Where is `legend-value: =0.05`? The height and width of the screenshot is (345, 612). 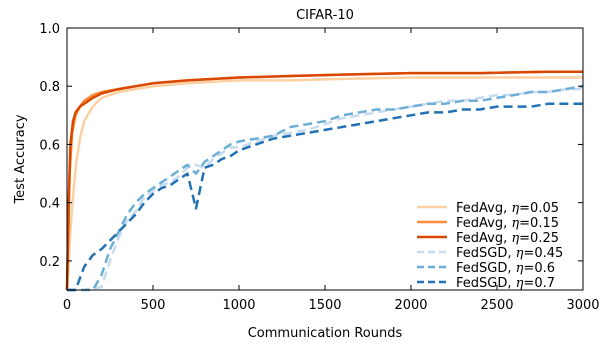
legend-value: =0.05 is located at coordinates (539, 208).